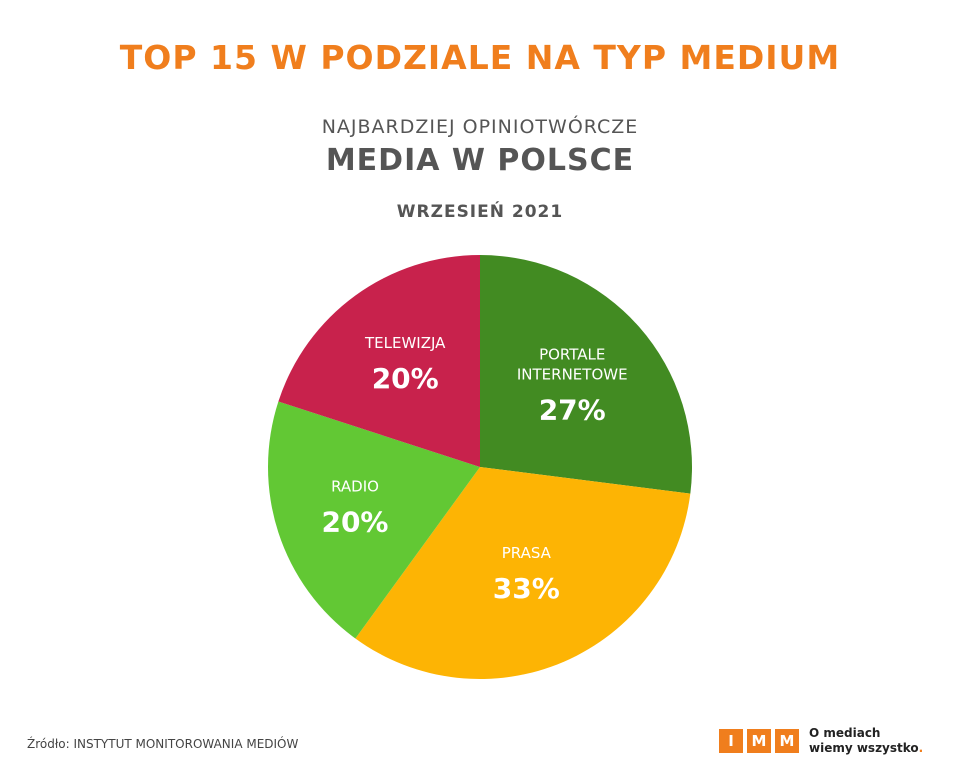 The height and width of the screenshot is (783, 960). Describe the element at coordinates (527, 553) in the screenshot. I see `slice-label-2-line-1: PRASA` at that location.